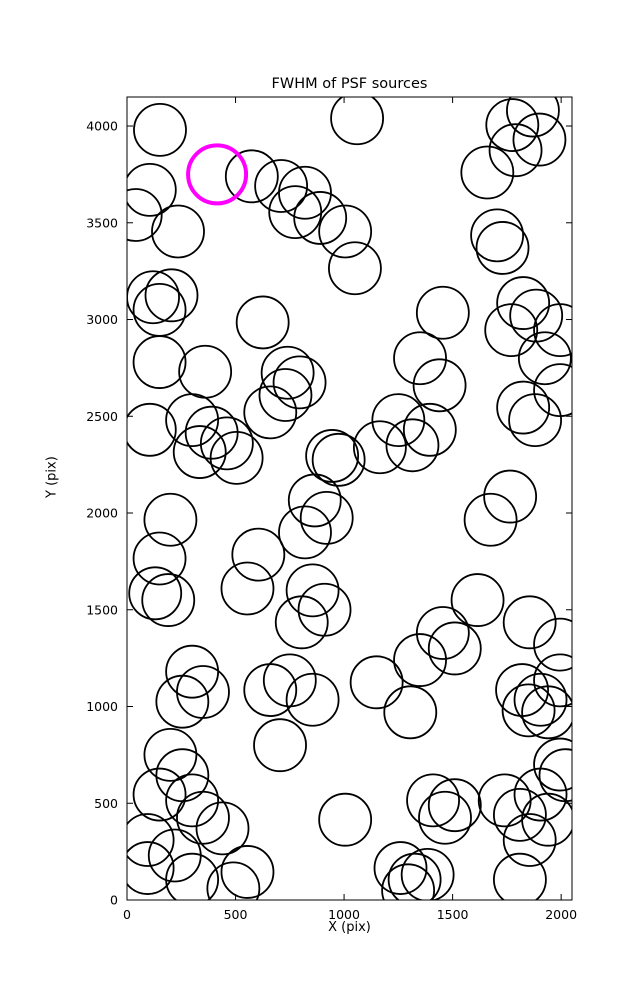 This screenshot has height=1000, width=637. What do you see at coordinates (102, 222) in the screenshot?
I see `y-tick-label: 3500` at bounding box center [102, 222].